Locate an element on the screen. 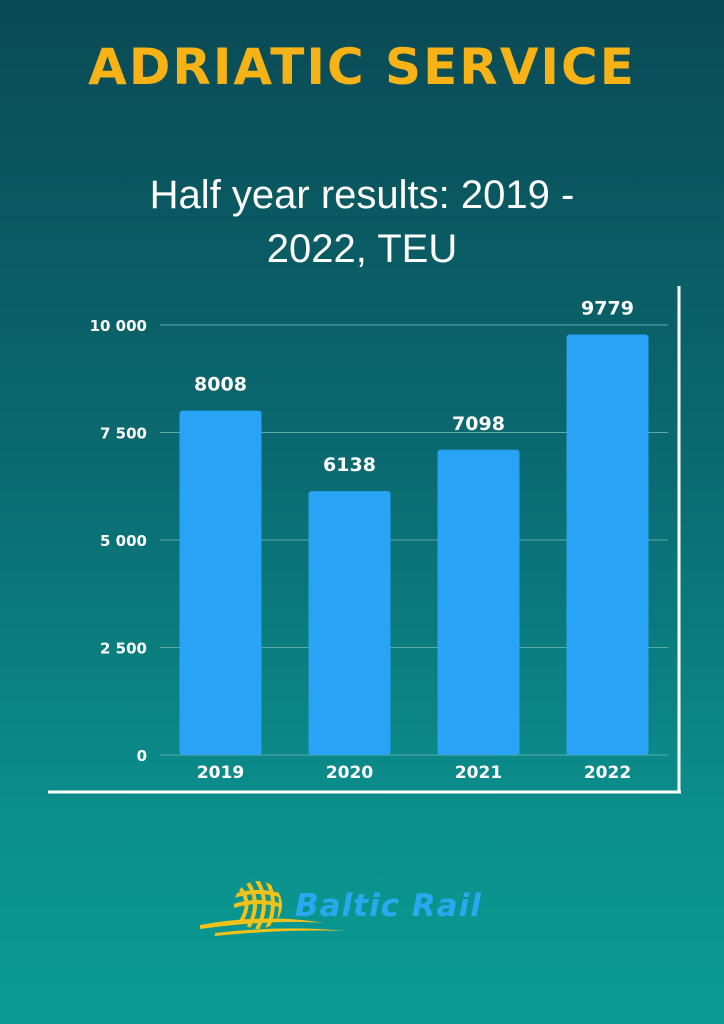  x-tick-label: 2021 is located at coordinates (478, 773).